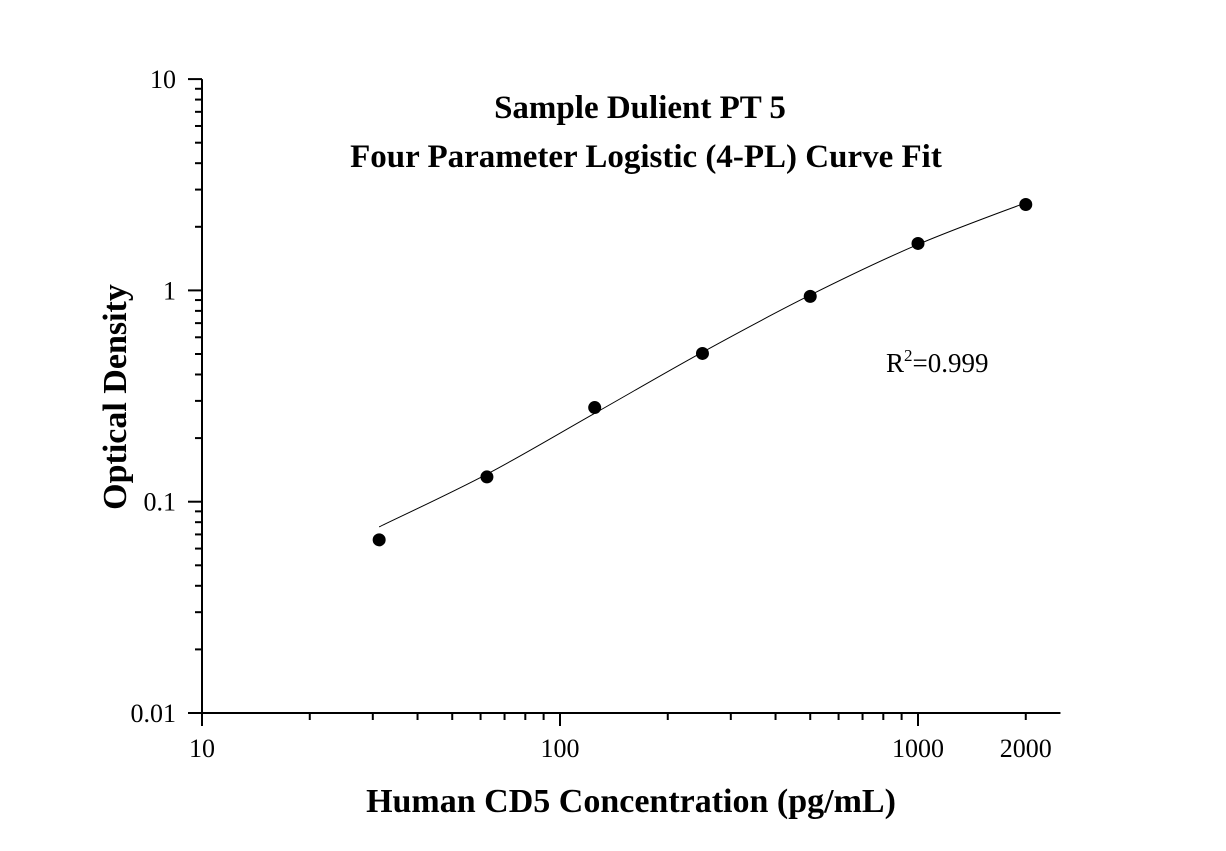  Describe the element at coordinates (918, 748) in the screenshot. I see `x-tick-label: 1000` at that location.